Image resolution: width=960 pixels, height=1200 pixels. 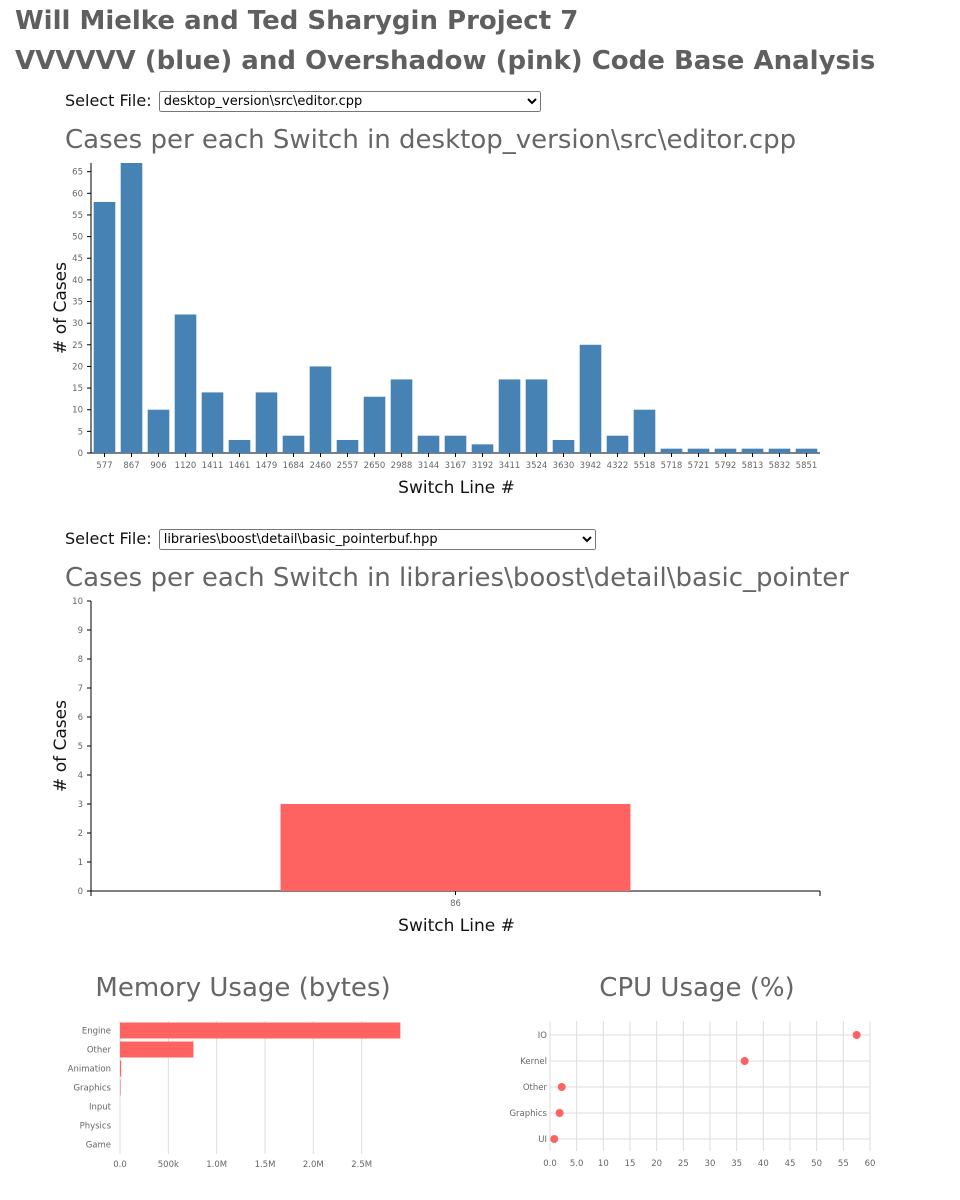 What do you see at coordinates (577, 1164) in the screenshot?
I see `x-tick-label: 5.0` at bounding box center [577, 1164].